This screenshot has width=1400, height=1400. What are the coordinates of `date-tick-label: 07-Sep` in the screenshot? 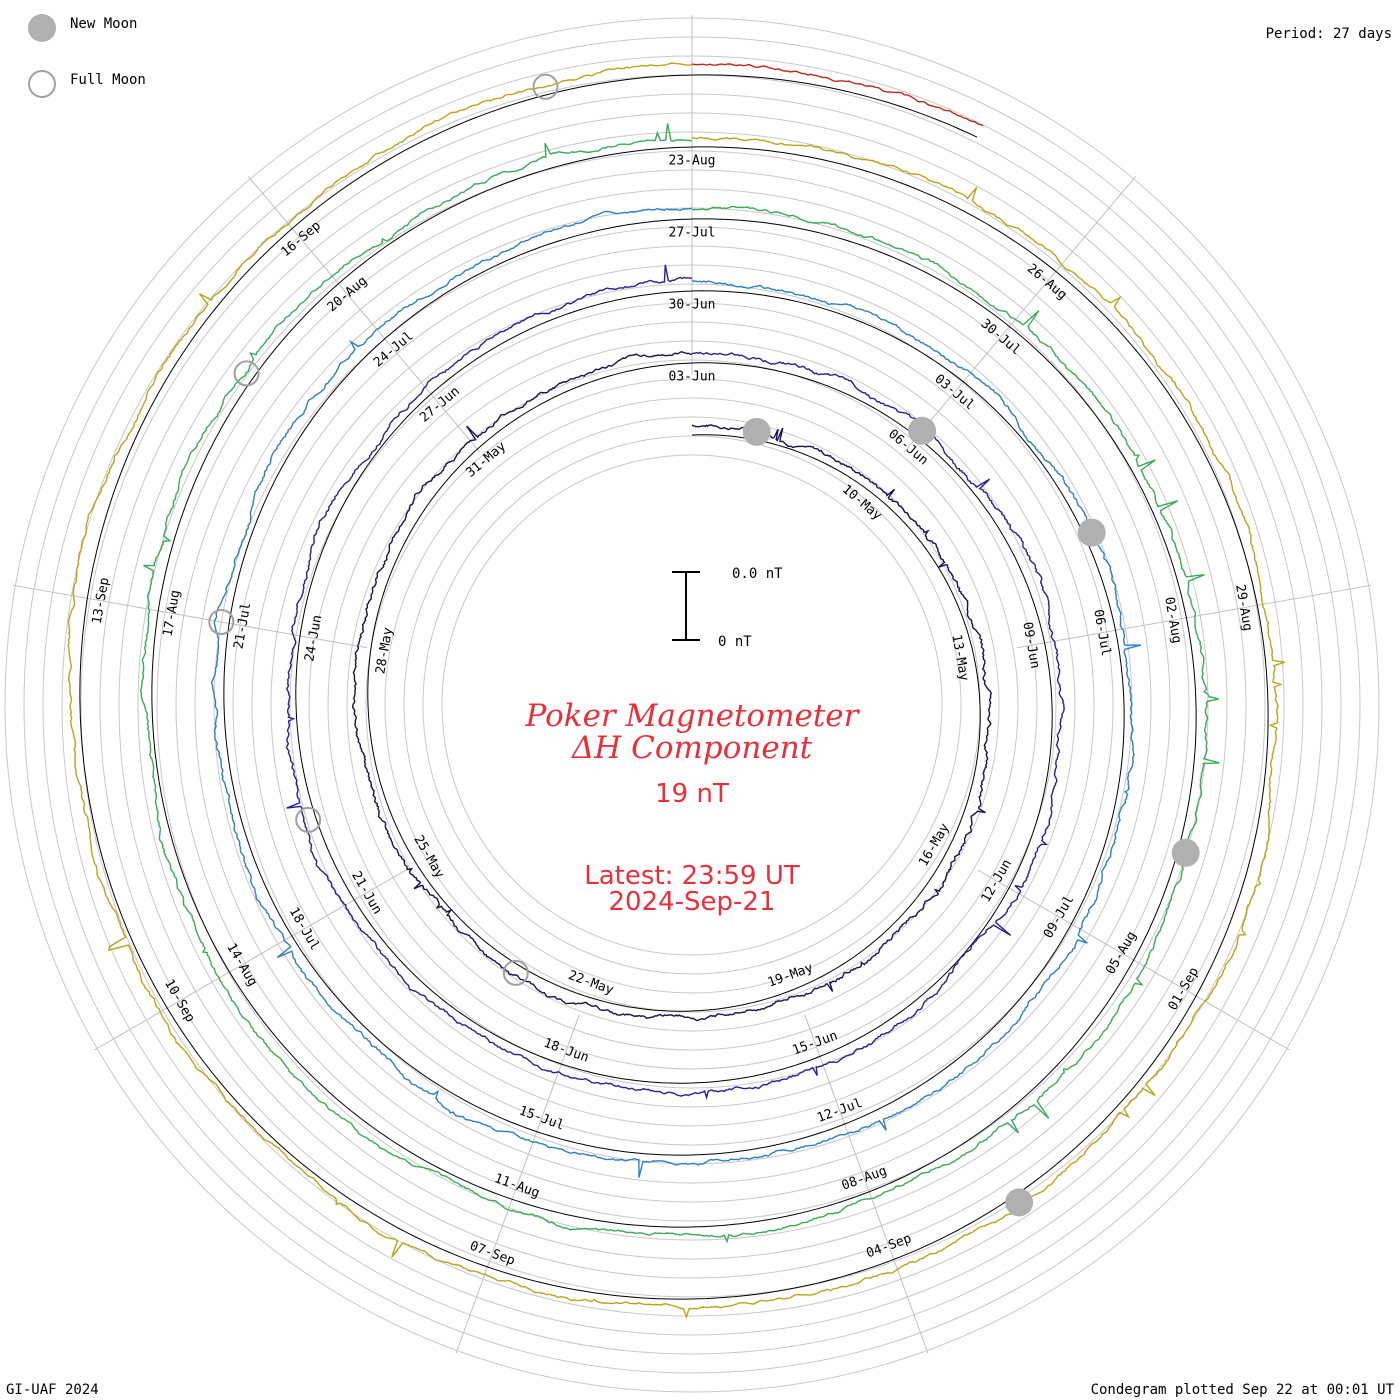 It's located at (492, 1254).